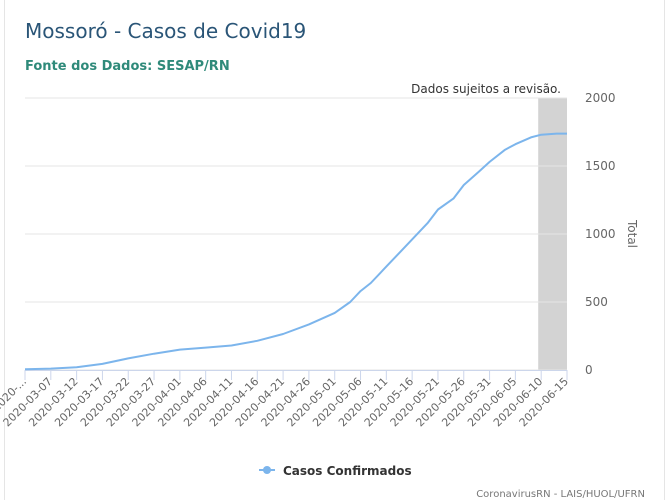 This screenshot has height=500, width=669. Describe the element at coordinates (486, 89) in the screenshot. I see `plot-band-label: Dados sujeitos a revisão.` at that location.